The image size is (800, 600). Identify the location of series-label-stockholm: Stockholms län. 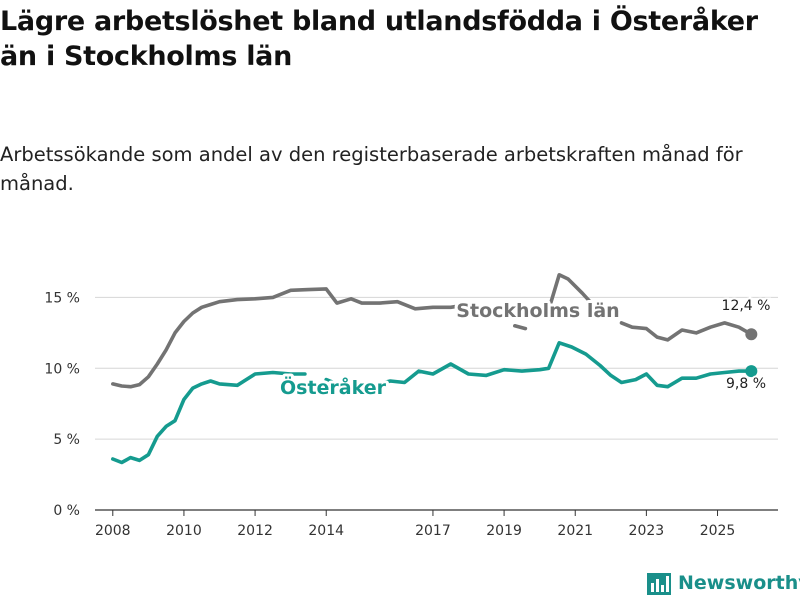
(537, 311).